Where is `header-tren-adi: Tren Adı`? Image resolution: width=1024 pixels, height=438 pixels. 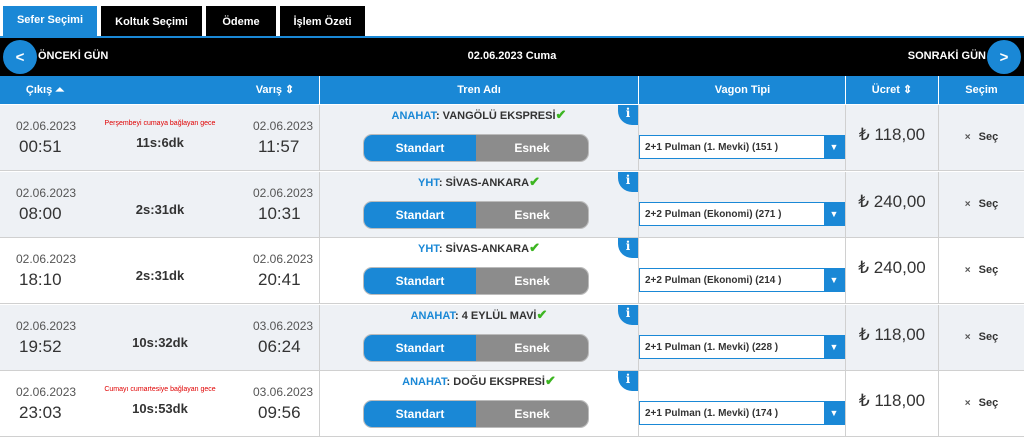 header-tren-adi: Tren Adı is located at coordinates (479, 90).